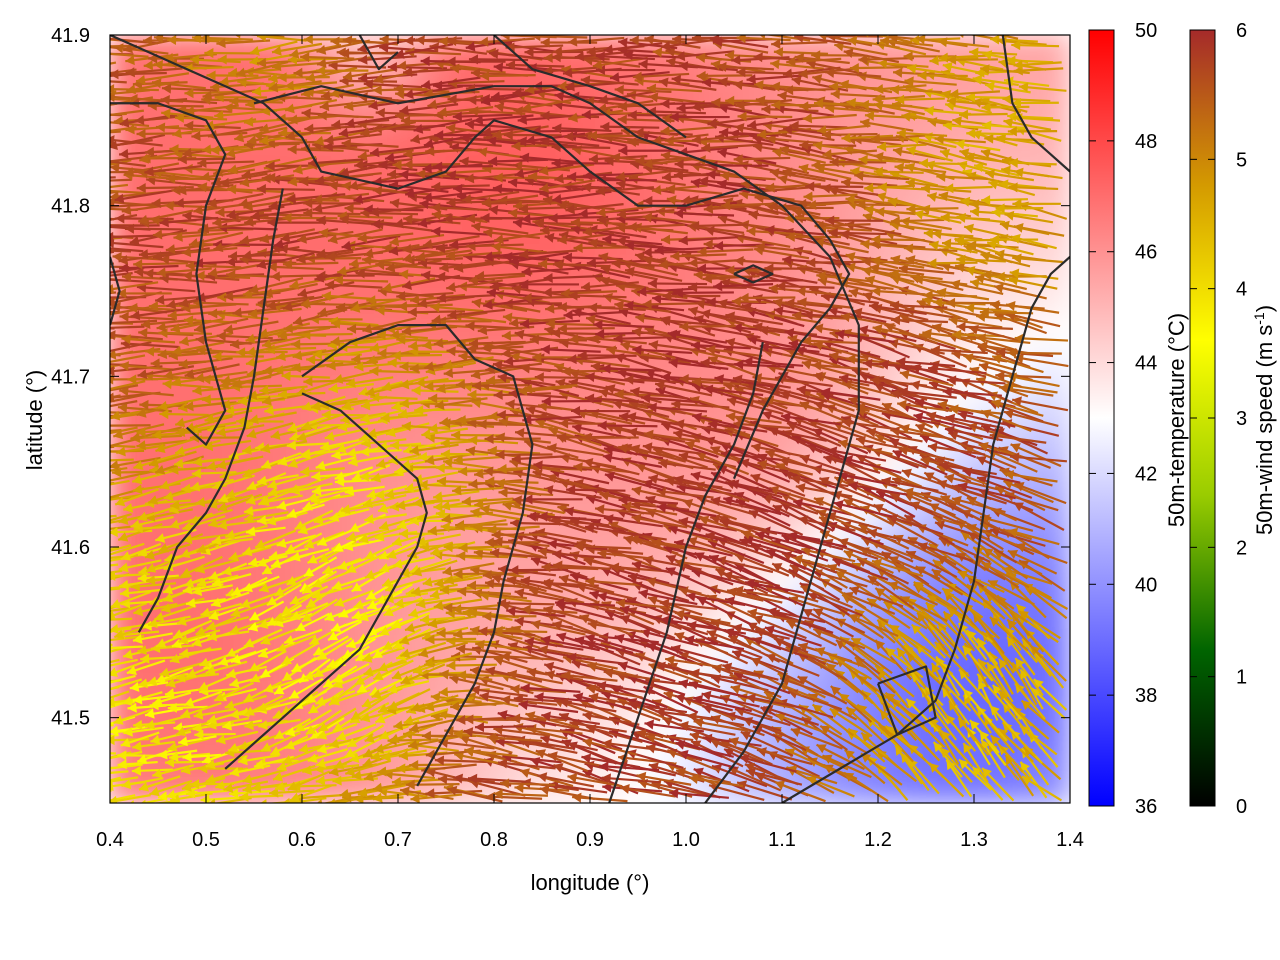  What do you see at coordinates (1138, 419) in the screenshot?
I see `temperature-colorbar: 36 38 40 42 44 46 48 50 50m-temperature (°C)` at bounding box center [1138, 419].